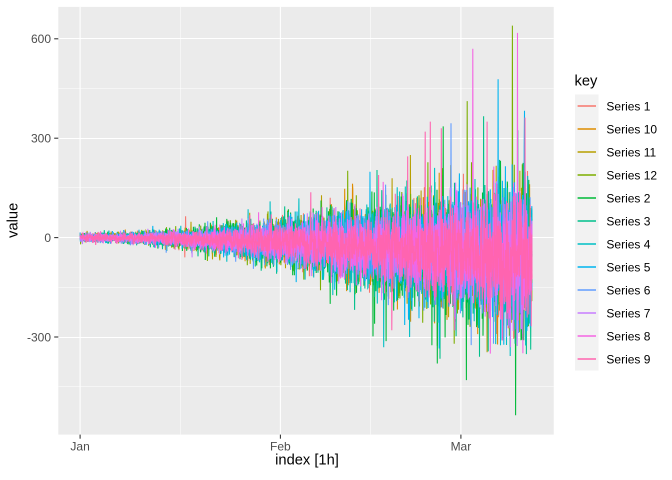  What do you see at coordinates (41, 139) in the screenshot?
I see `svg-text: 300` at bounding box center [41, 139].